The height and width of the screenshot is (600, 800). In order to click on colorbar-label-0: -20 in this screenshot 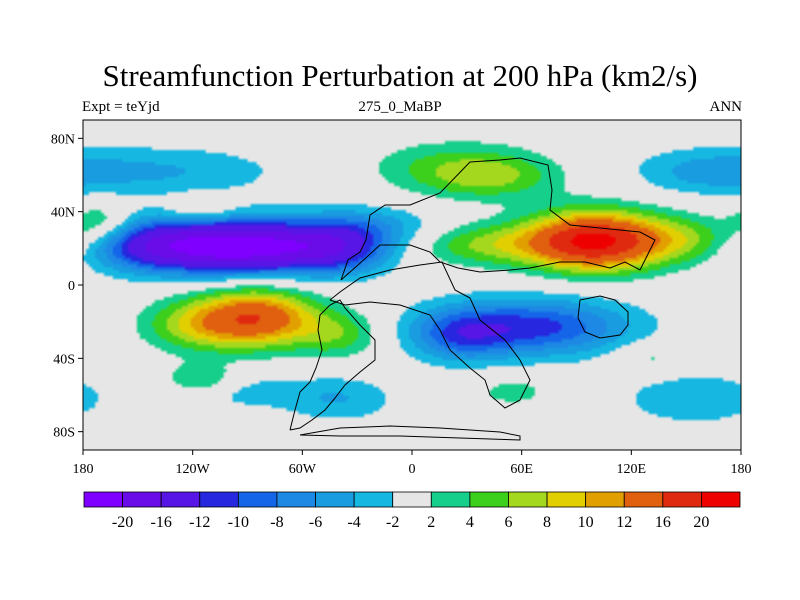, I will do `click(122, 522)`.